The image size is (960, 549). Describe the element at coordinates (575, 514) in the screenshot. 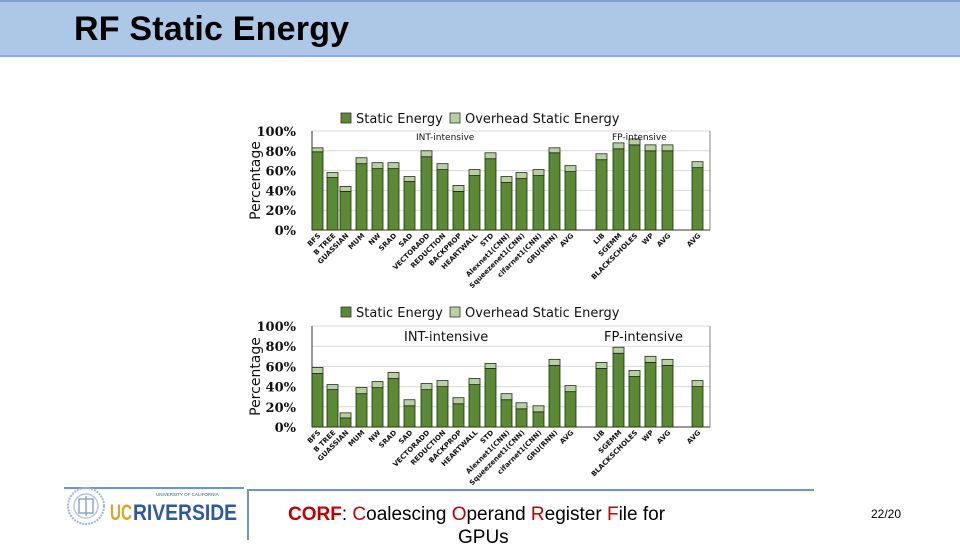

I see `footer-title-part: egister` at that location.